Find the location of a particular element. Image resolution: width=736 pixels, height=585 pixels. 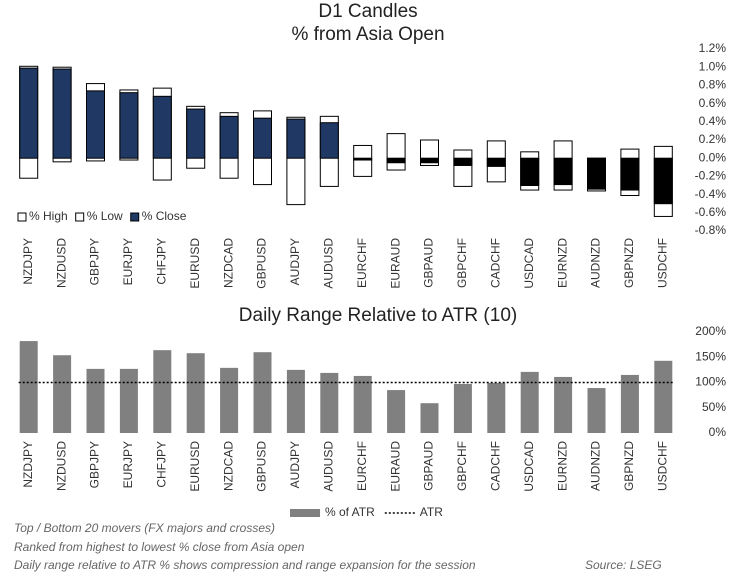

y-tick-label: 0% is located at coordinates (718, 432).